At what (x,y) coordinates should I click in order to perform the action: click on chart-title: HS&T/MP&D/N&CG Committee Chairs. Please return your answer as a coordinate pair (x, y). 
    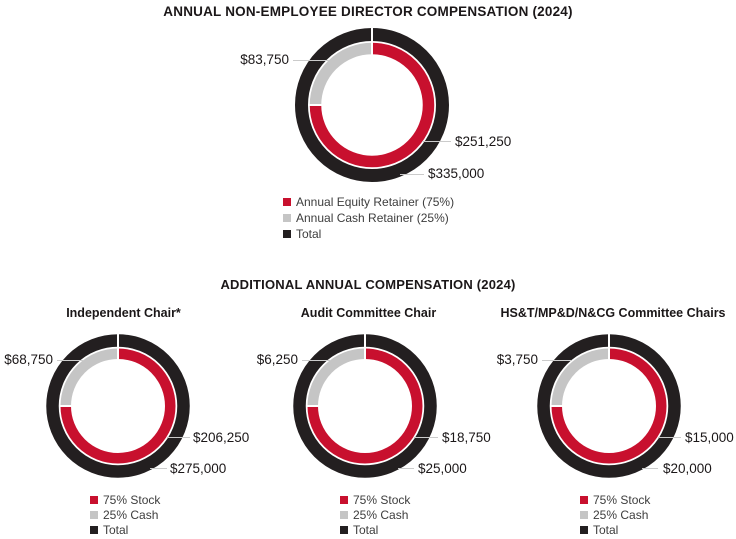
    Looking at the image, I should click on (613, 313).